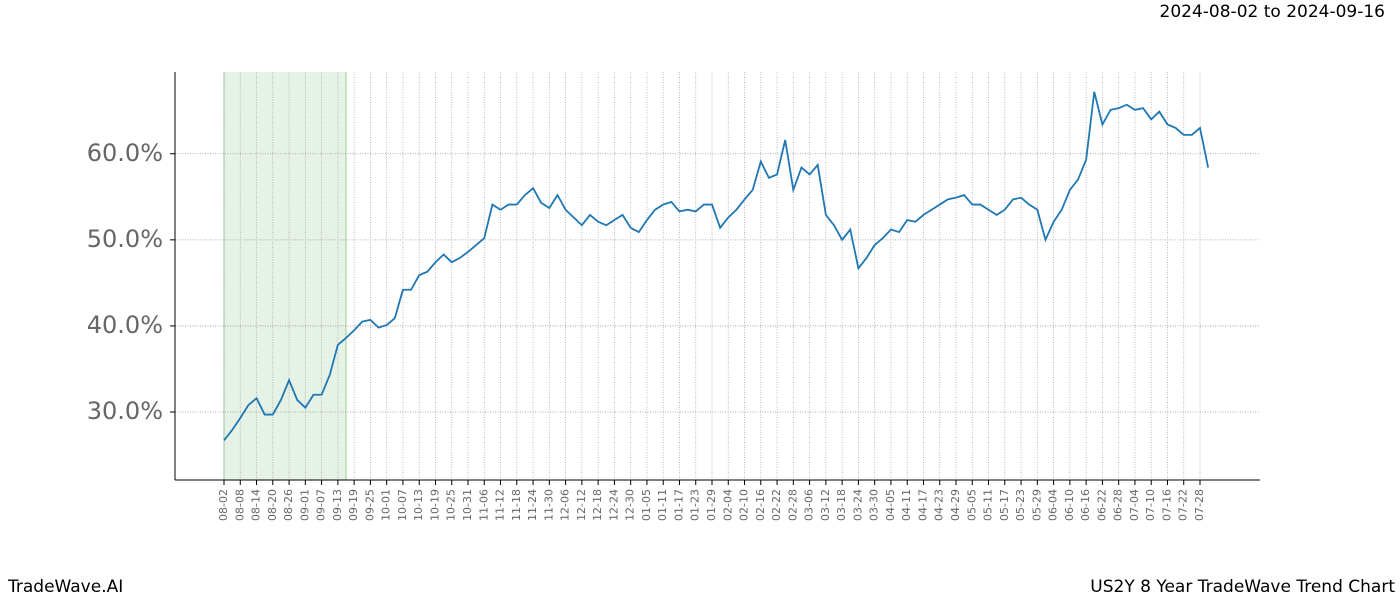 The height and width of the screenshot is (600, 1400). Describe the element at coordinates (874, 505) in the screenshot. I see `x-tick-label: 03-30` at that location.